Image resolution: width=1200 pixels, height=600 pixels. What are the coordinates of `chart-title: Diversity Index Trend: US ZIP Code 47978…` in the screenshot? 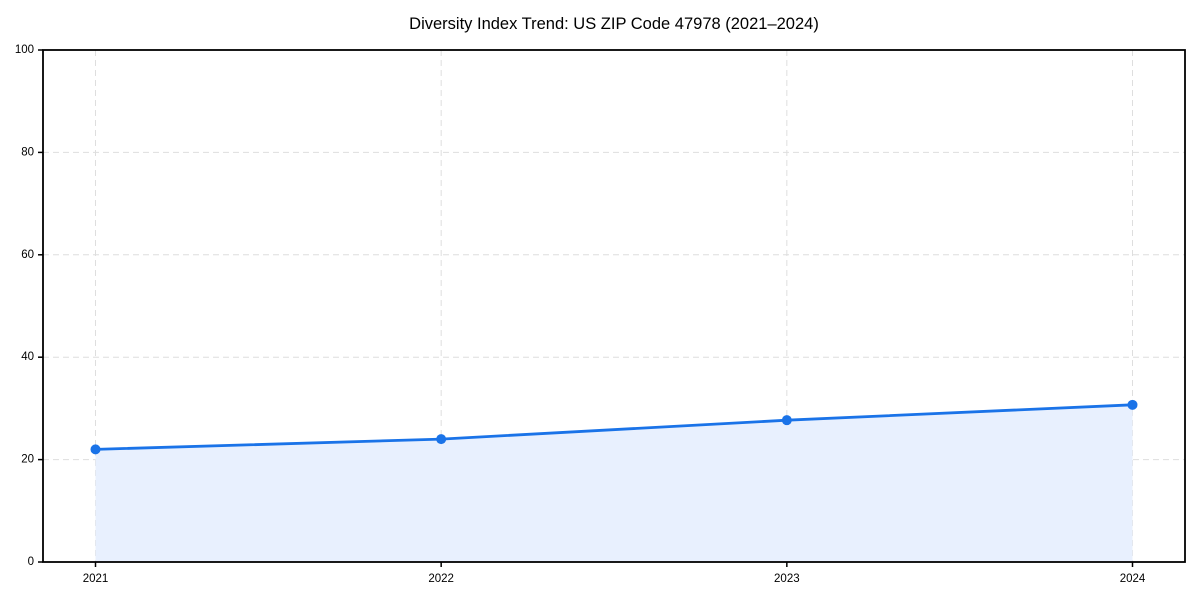 It's located at (614, 24).